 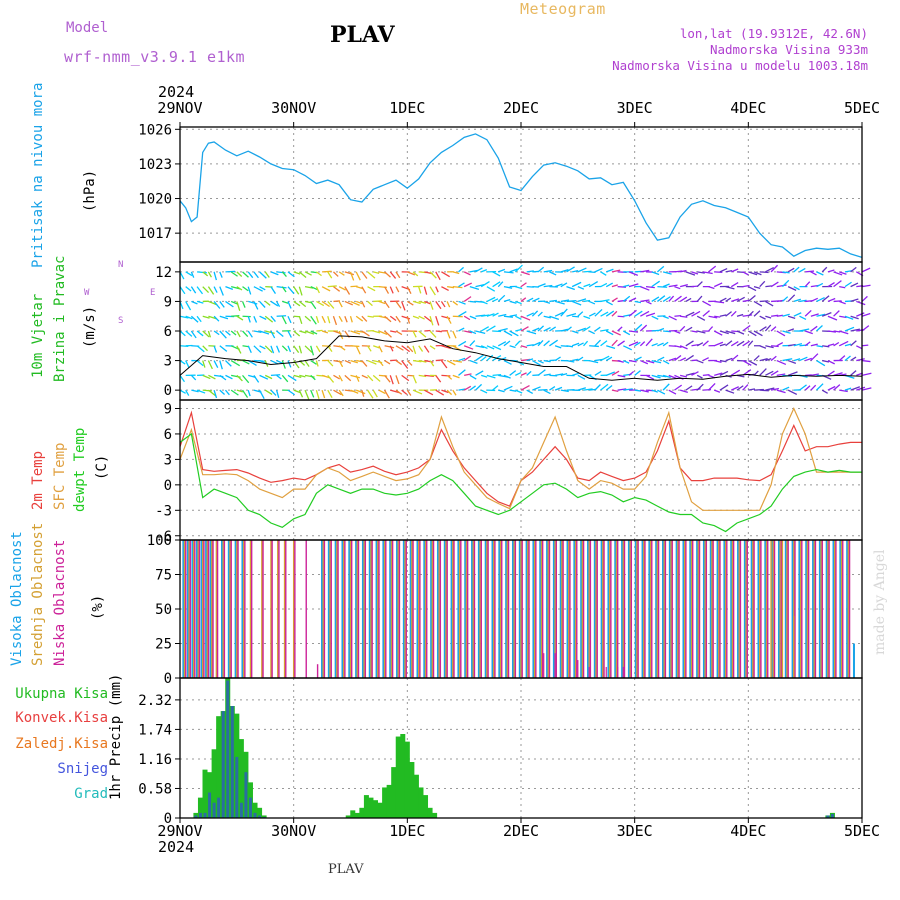 I want to click on xtick-label-bottom: 29NOV, so click(x=179, y=831).